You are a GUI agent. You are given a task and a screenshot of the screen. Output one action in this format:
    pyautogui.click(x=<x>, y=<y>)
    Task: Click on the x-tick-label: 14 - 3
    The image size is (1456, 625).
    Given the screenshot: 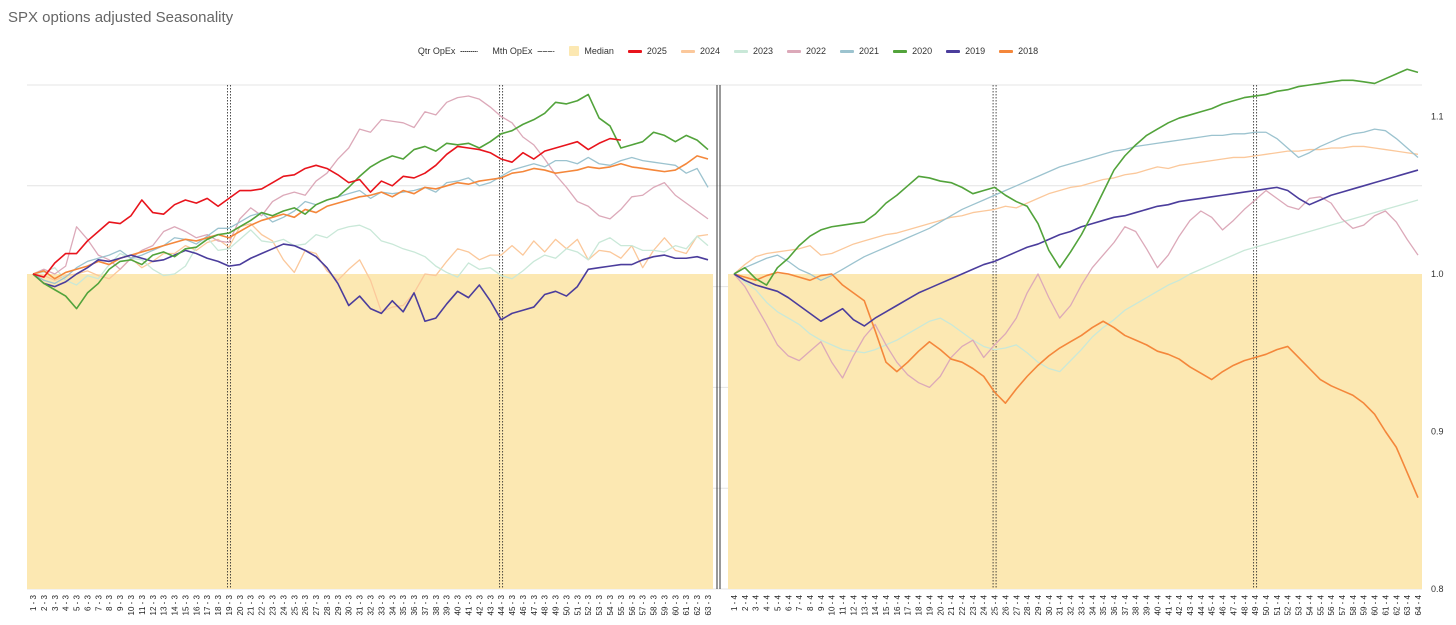 What is the action you would take?
    pyautogui.click(x=175, y=604)
    